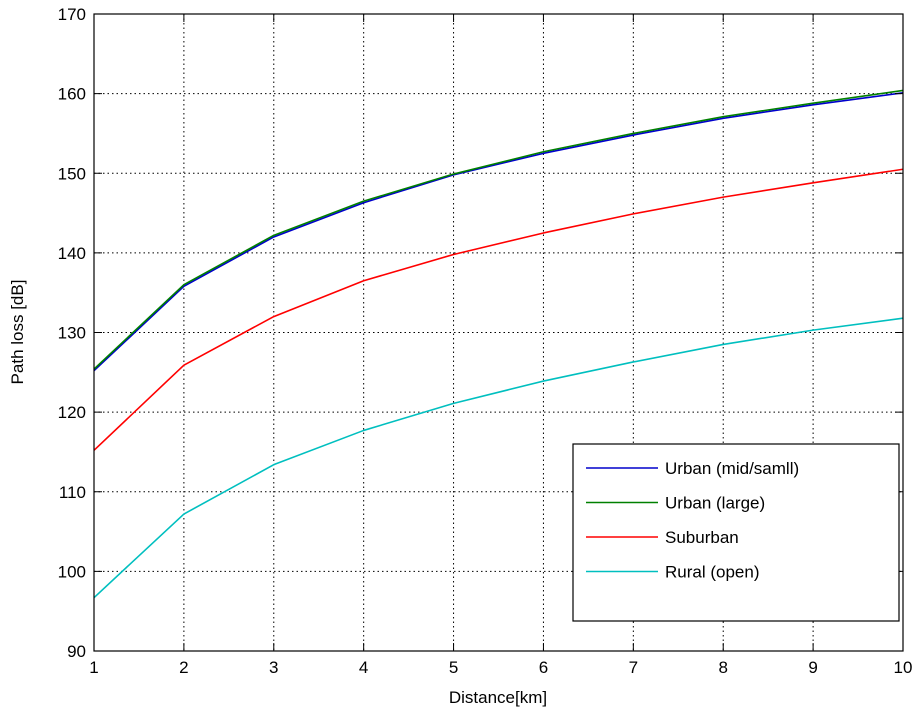  Describe the element at coordinates (17, 332) in the screenshot. I see `y-axis-label: Path loss [dB]` at that location.